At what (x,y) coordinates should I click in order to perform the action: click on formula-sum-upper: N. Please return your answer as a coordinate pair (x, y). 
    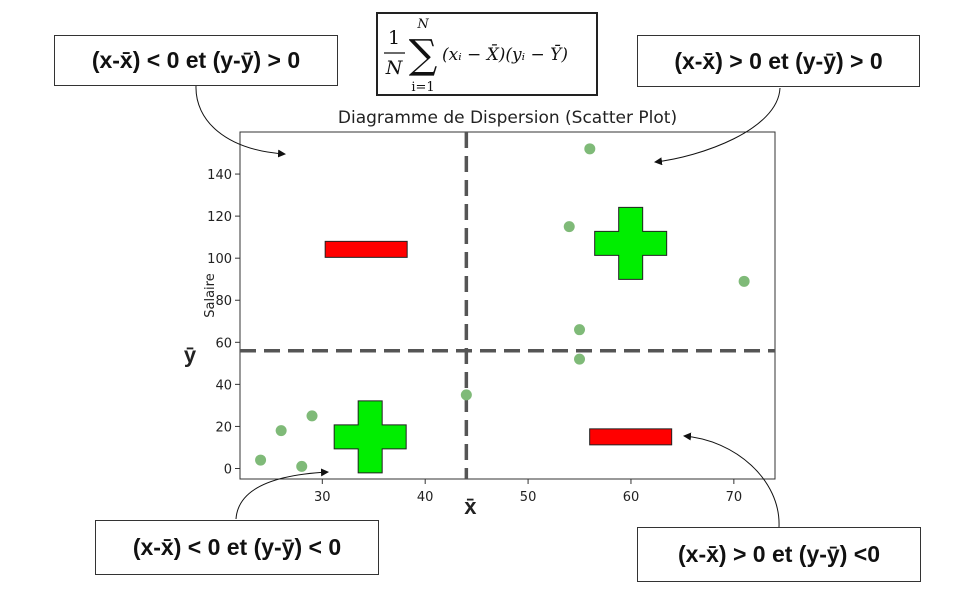
    Looking at the image, I should click on (422, 24).